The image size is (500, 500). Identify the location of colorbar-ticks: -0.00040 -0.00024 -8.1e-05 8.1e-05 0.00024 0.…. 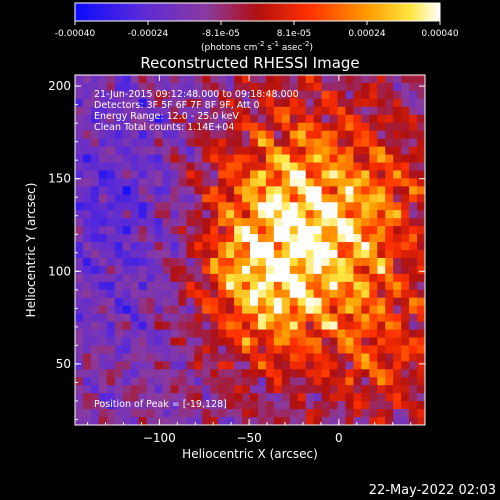
(257, 30).